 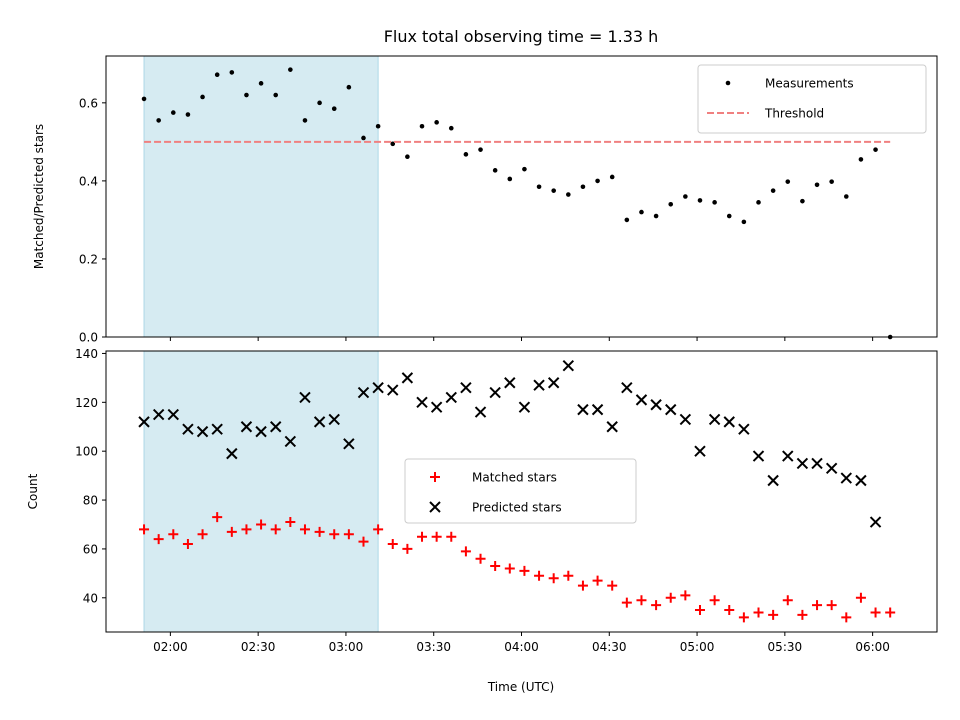 What do you see at coordinates (785, 647) in the screenshot?
I see `x-tick-label: 05:30` at bounding box center [785, 647].